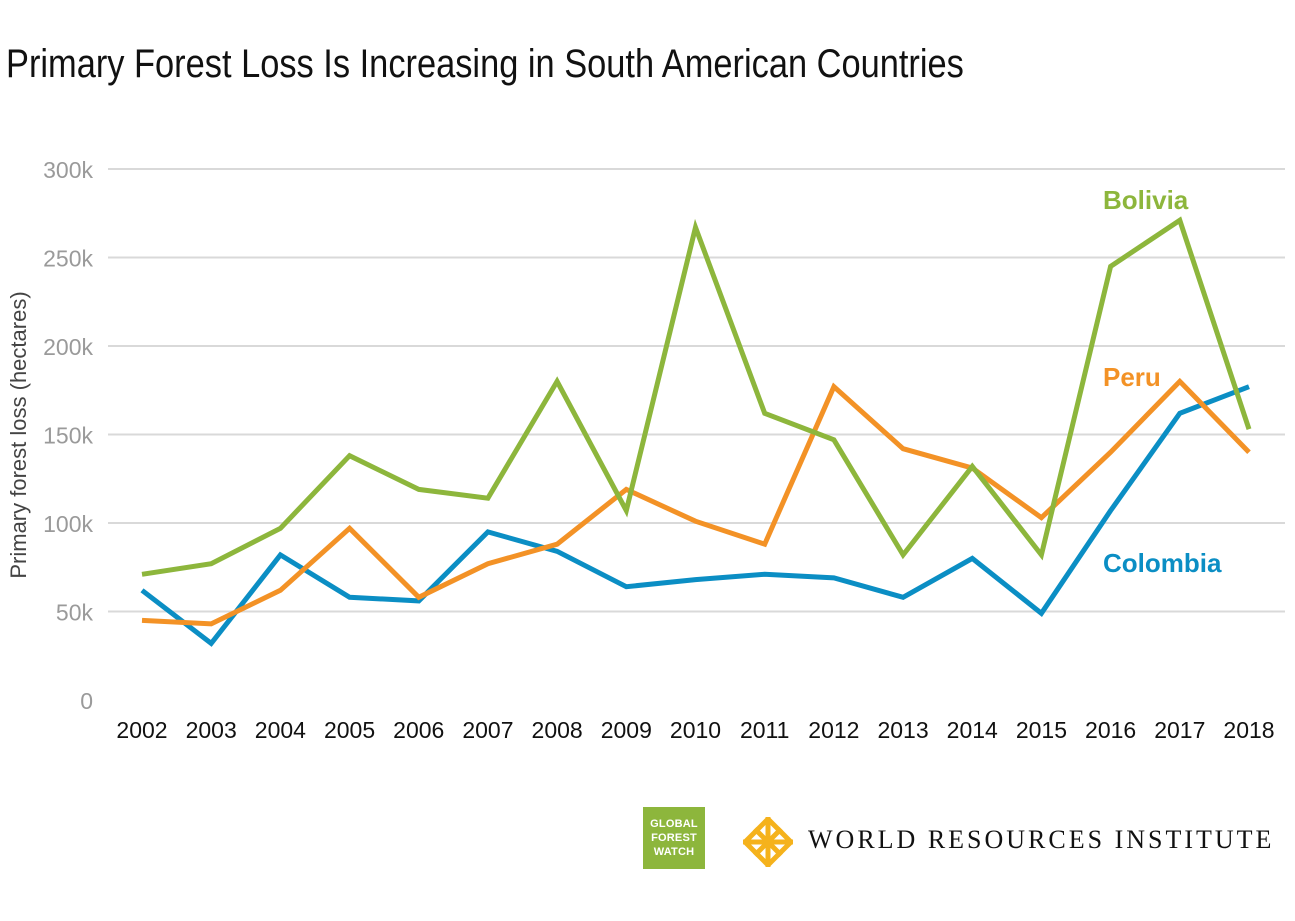 The height and width of the screenshot is (921, 1295). Describe the element at coordinates (68, 347) in the screenshot. I see `y-tick-label: 200k` at that location.